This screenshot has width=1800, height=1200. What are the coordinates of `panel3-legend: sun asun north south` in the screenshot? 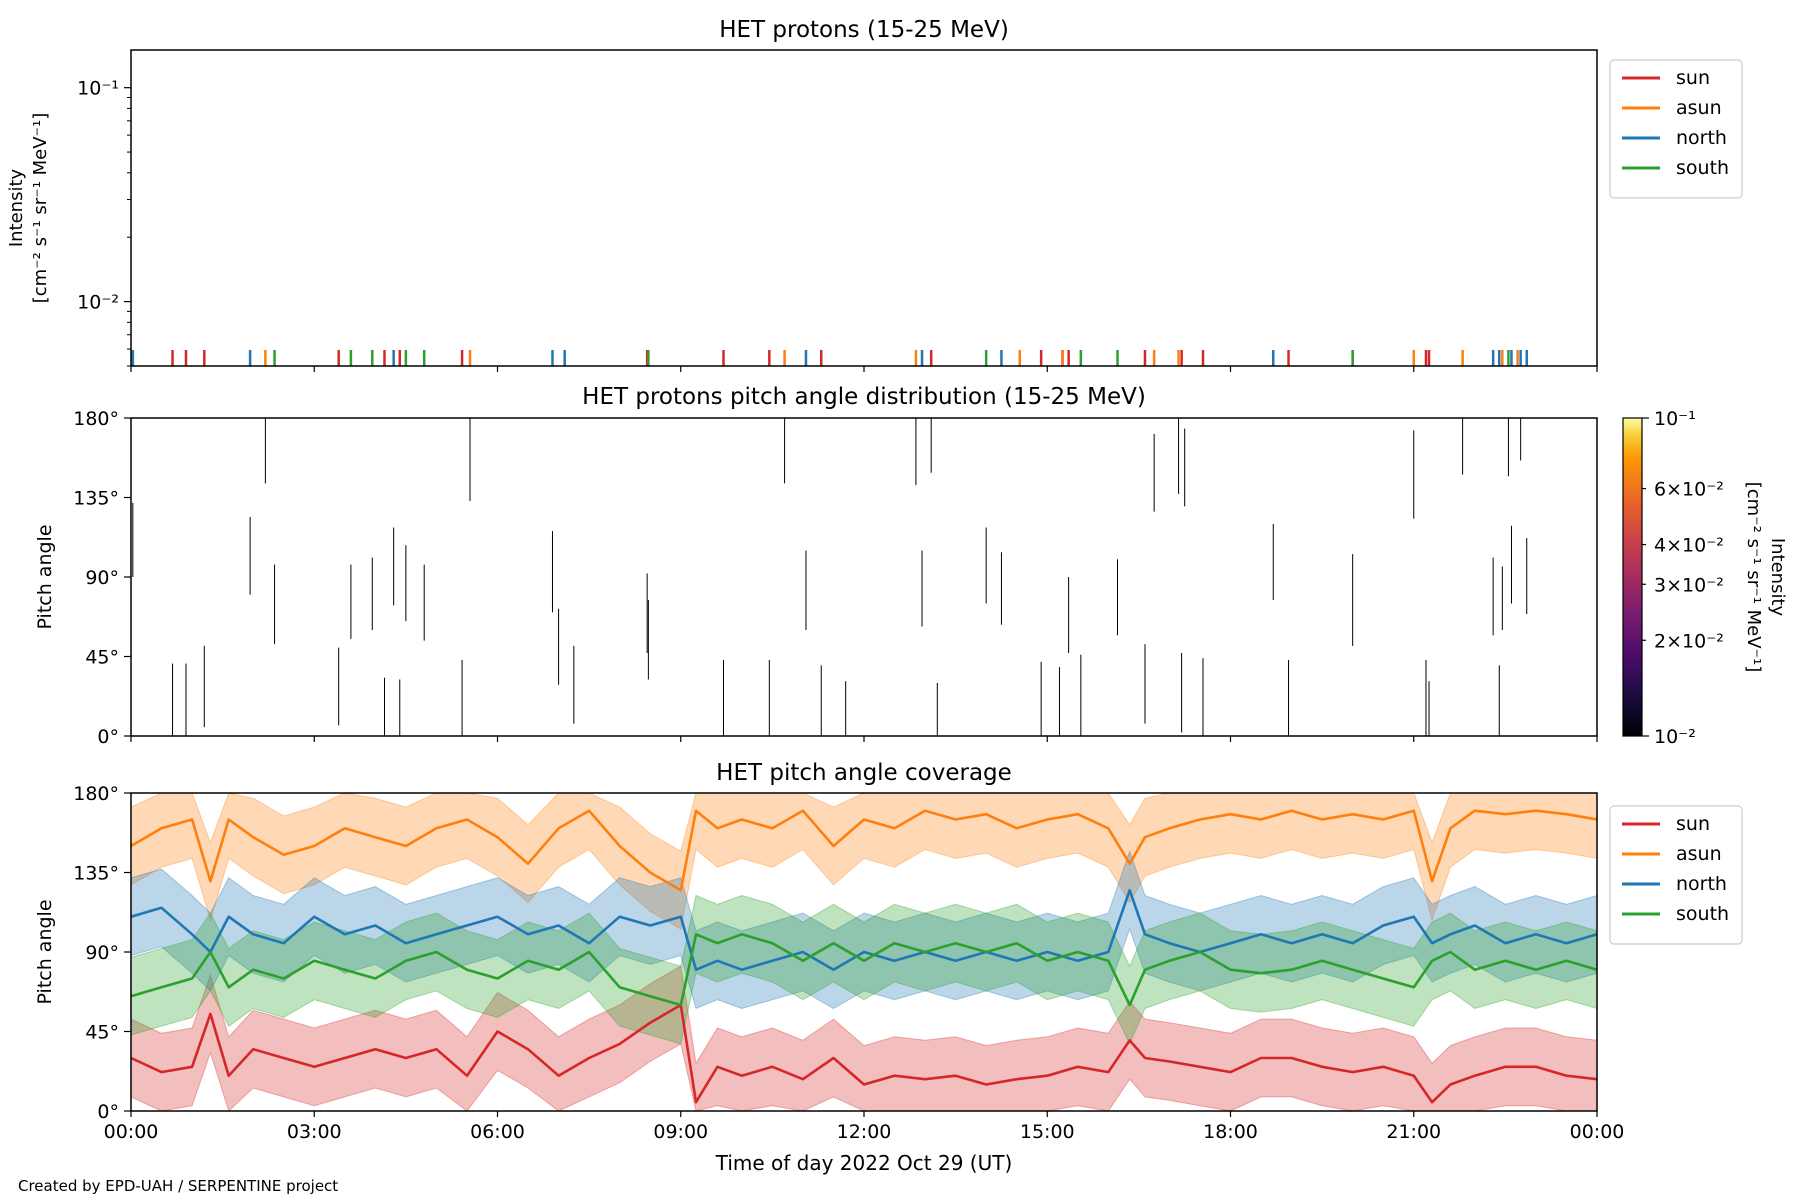 It's located at (1676, 875).